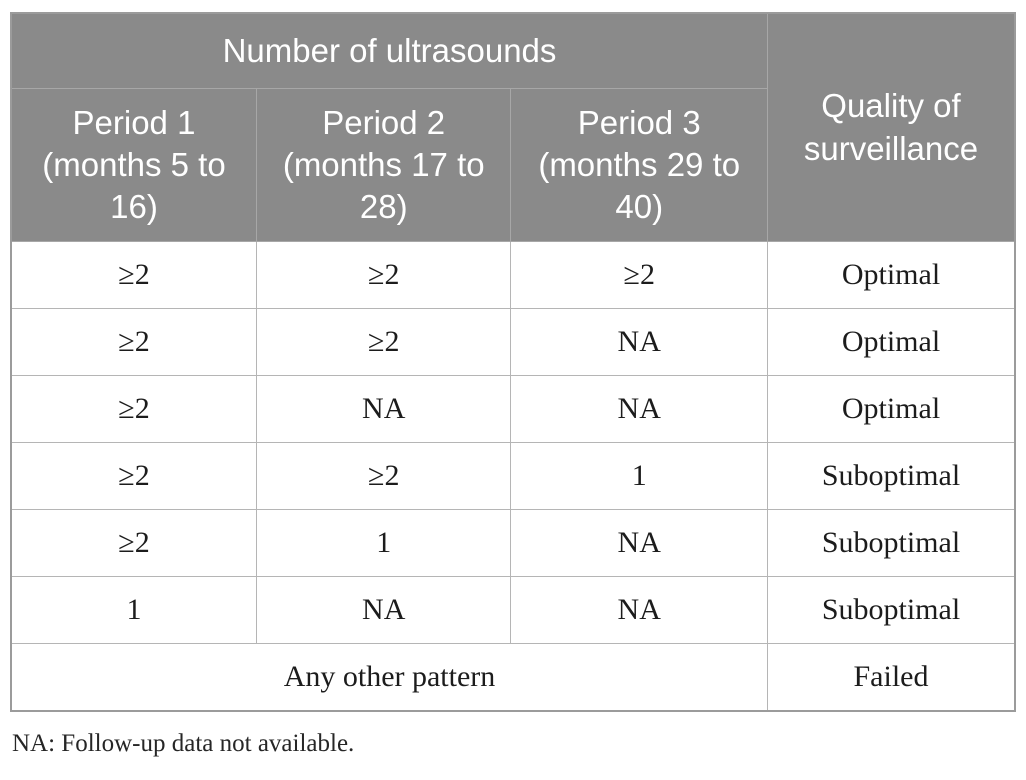 The height and width of the screenshot is (780, 1026). What do you see at coordinates (383, 165) in the screenshot?
I see `header-period-2: Period 2 (months 17 to 28)` at bounding box center [383, 165].